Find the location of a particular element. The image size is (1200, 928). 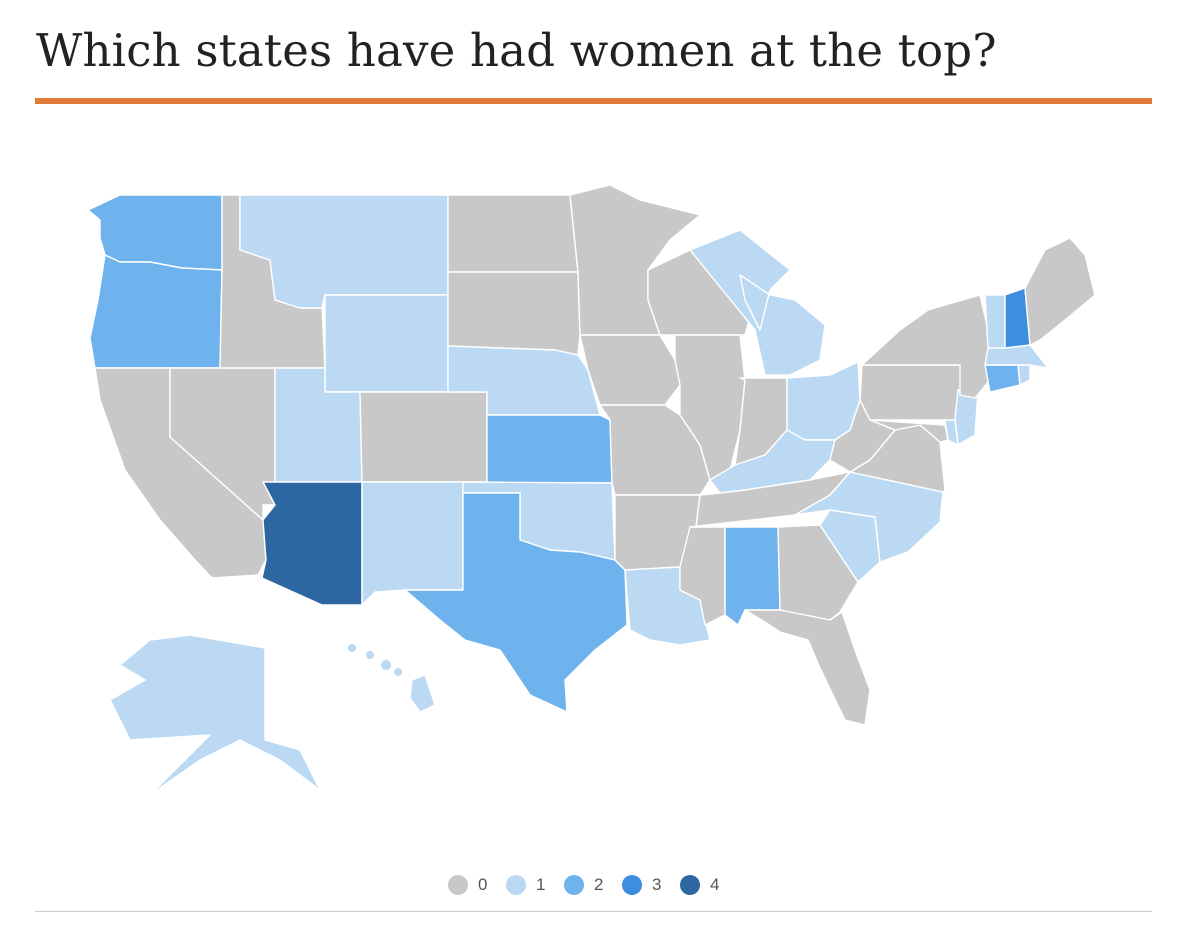

state-alaska is located at coordinates (215, 715).